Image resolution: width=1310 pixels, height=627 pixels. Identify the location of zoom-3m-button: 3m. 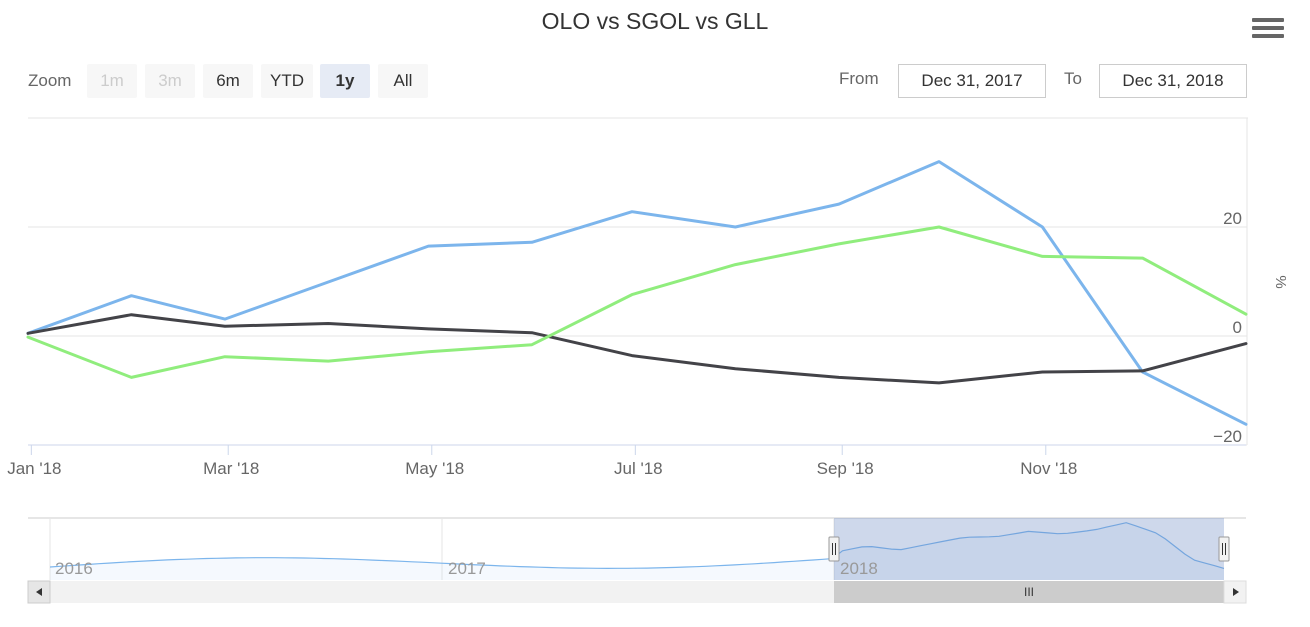
(170, 81).